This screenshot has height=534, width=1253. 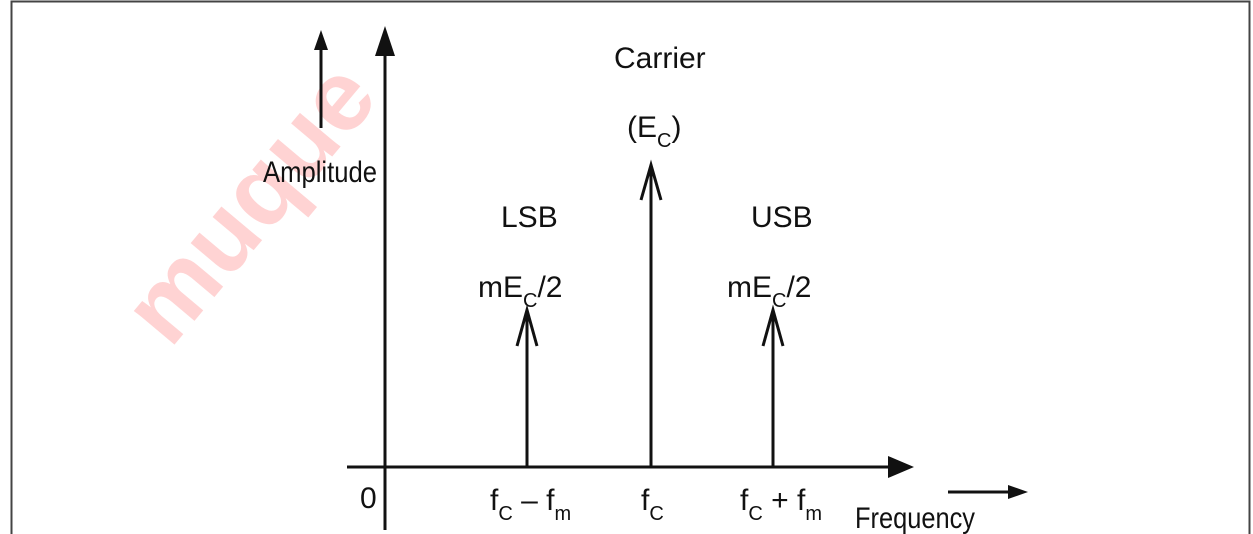 What do you see at coordinates (529, 217) in the screenshot?
I see `lsb-name-label: LSB` at bounding box center [529, 217].